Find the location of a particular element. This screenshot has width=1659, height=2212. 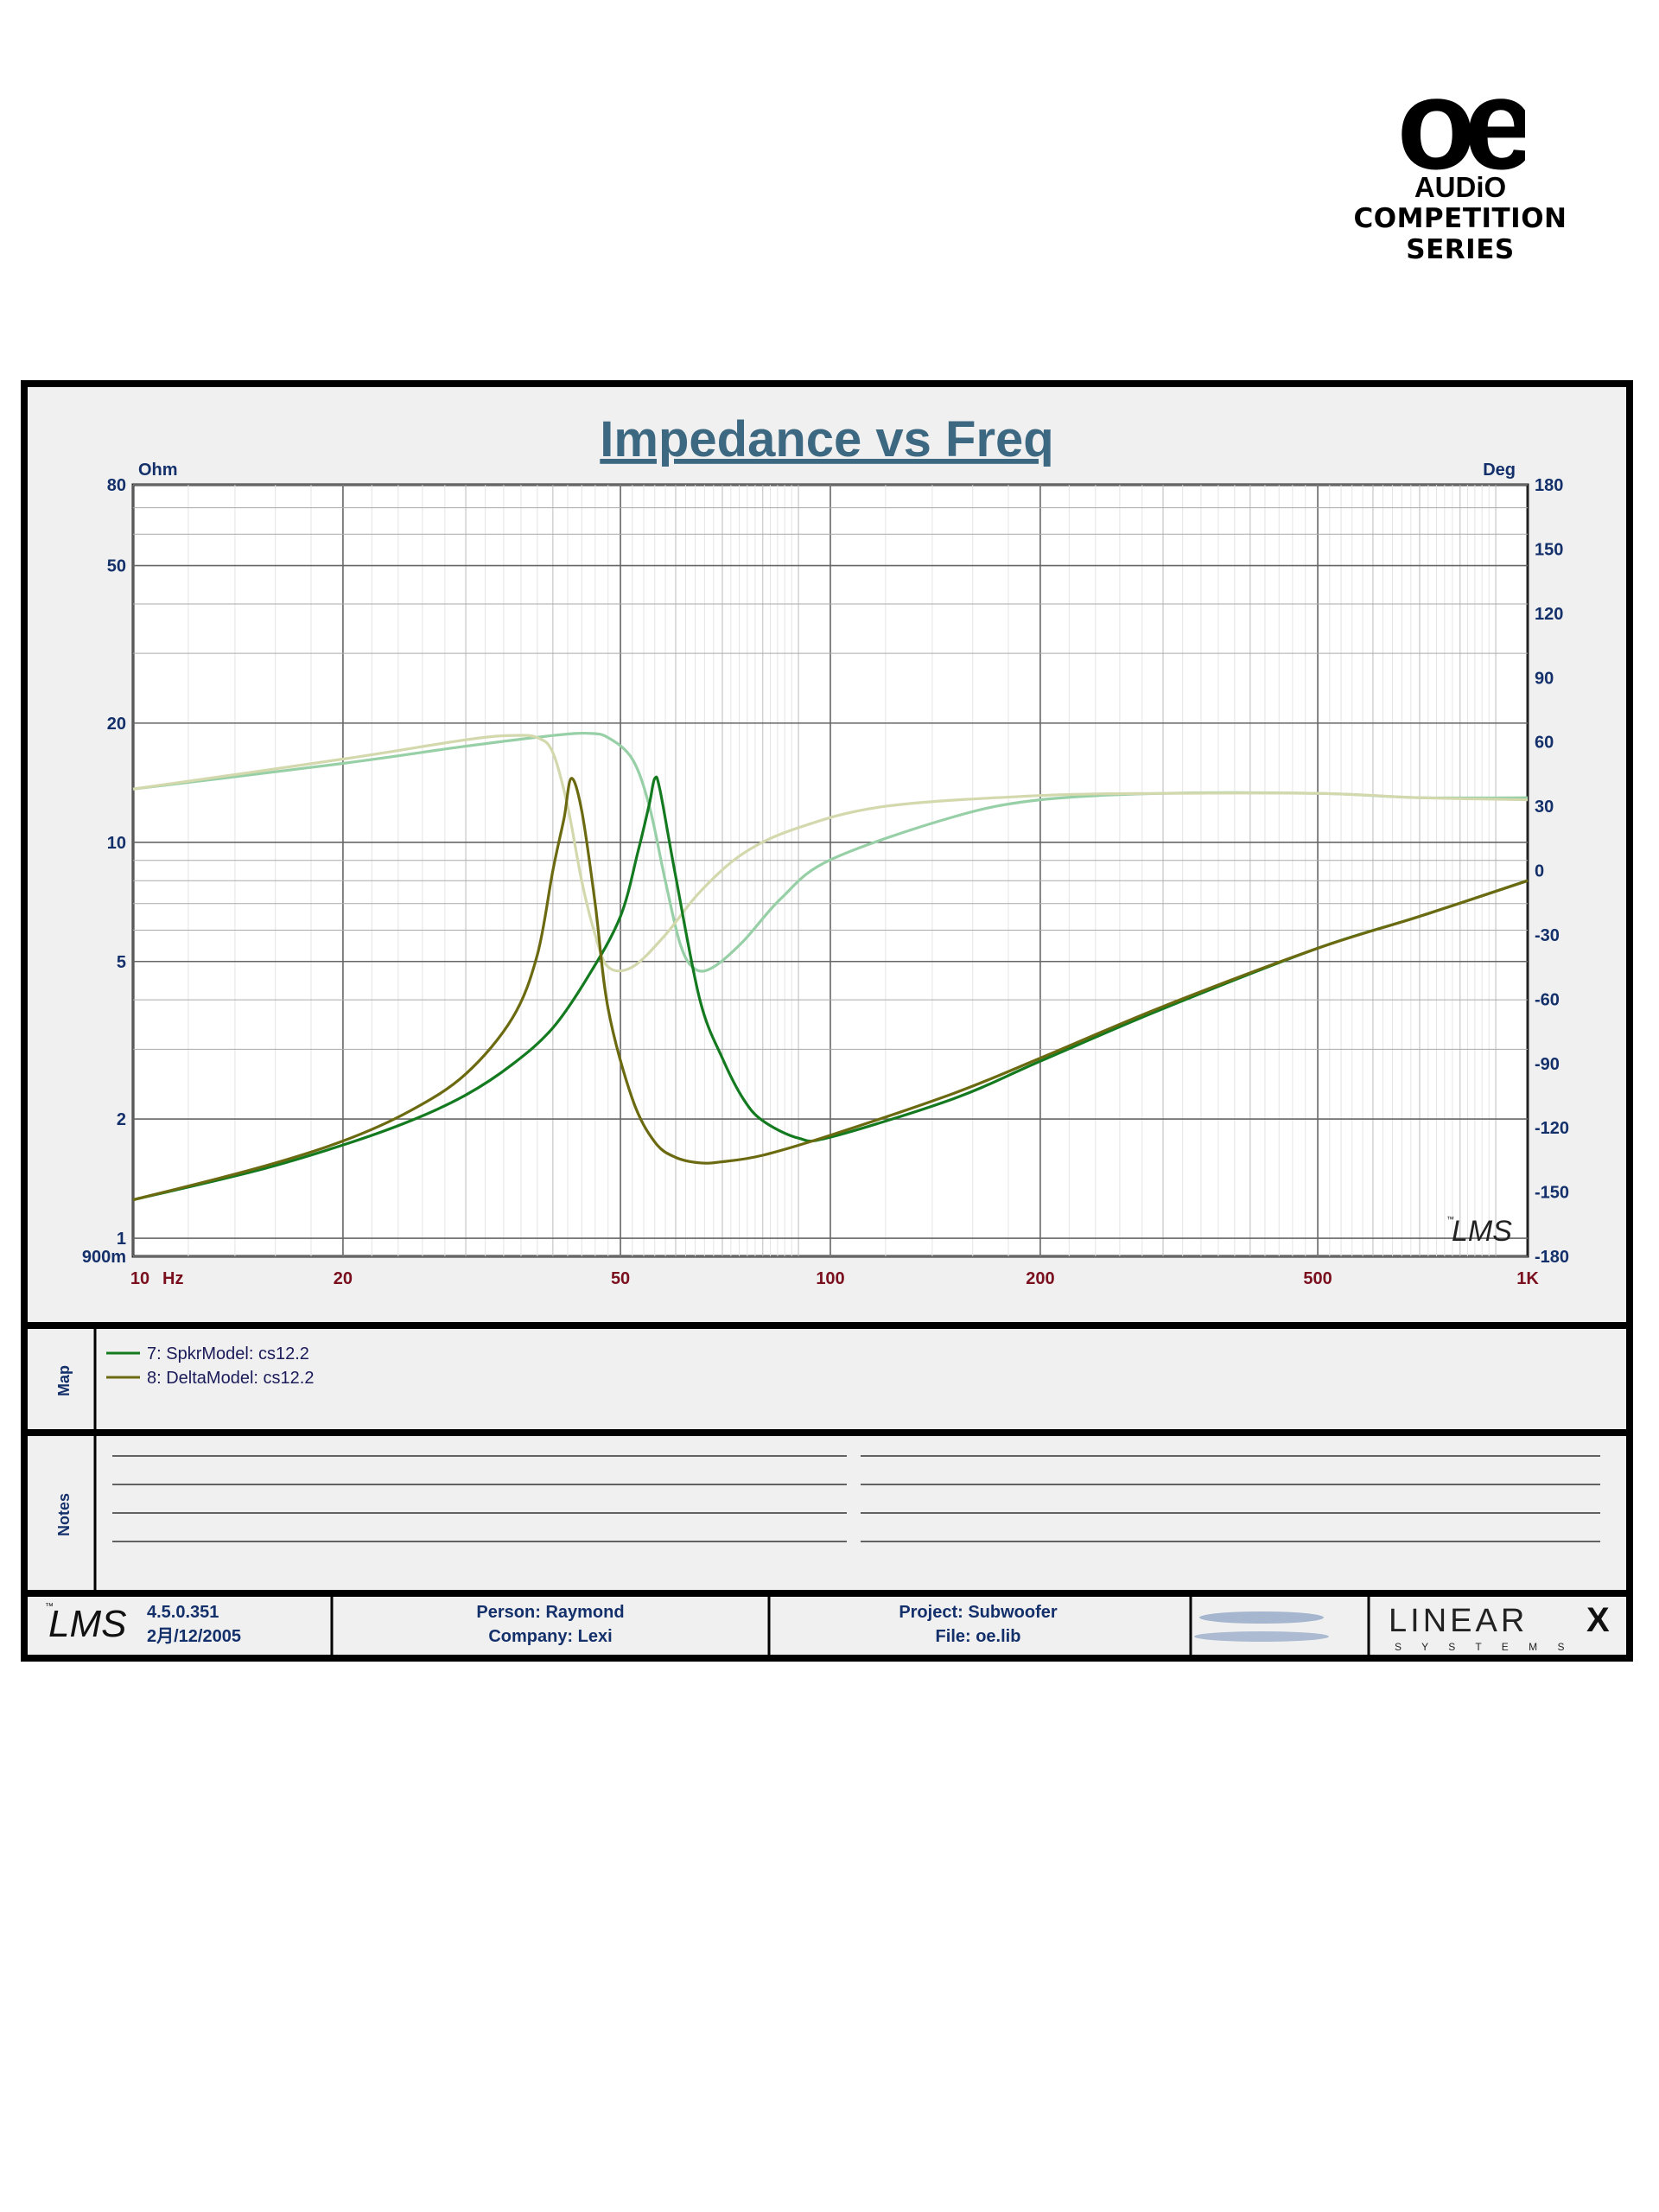

y2-tick-label: 180 is located at coordinates (1549, 485).